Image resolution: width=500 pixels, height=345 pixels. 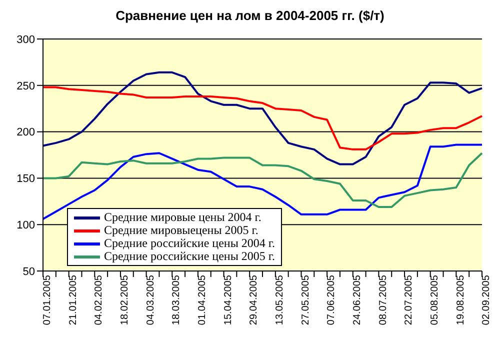 I want to click on legend-label: Средние российские цены 2004 г., so click(x=189, y=243).